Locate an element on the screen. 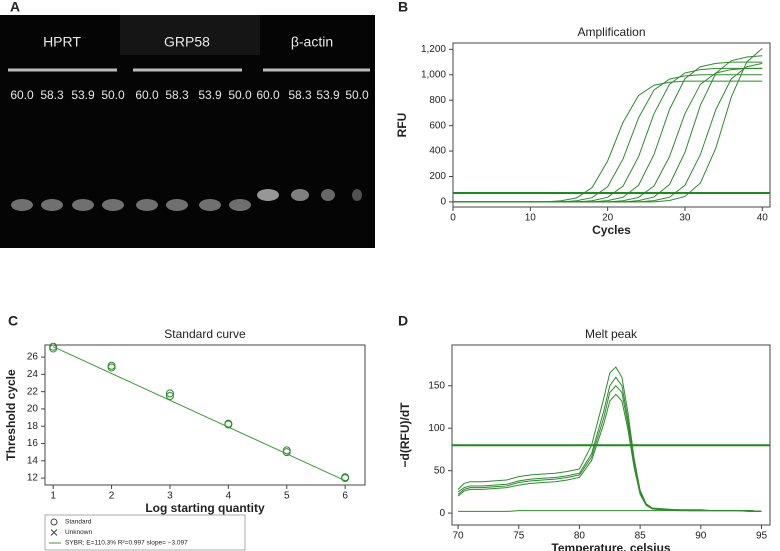 The height and width of the screenshot is (551, 780). y-tick-label: 20 is located at coordinates (33, 409).